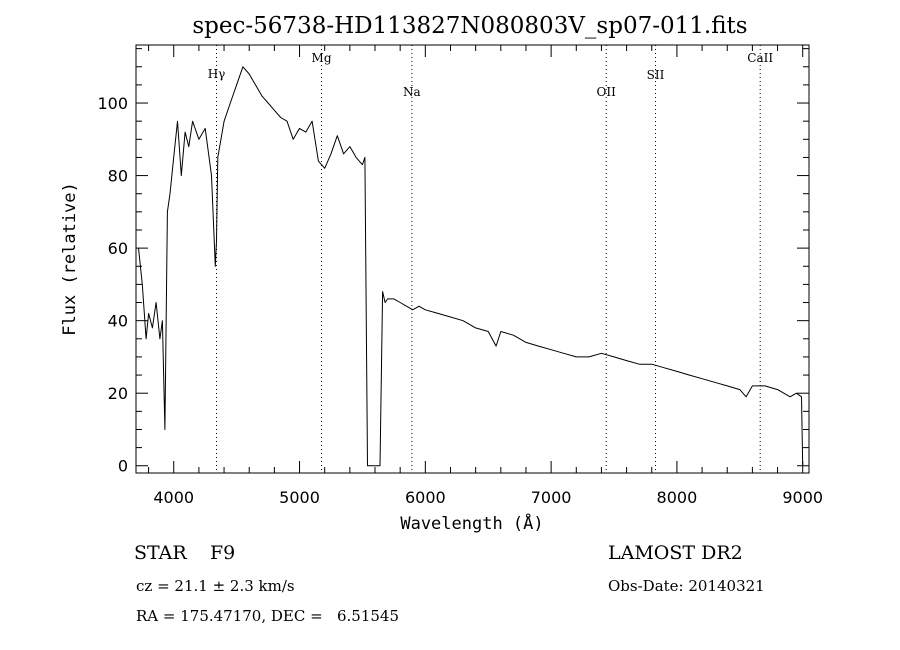  Describe the element at coordinates (551, 497) in the screenshot. I see `x-tick-label: 7000` at that location.